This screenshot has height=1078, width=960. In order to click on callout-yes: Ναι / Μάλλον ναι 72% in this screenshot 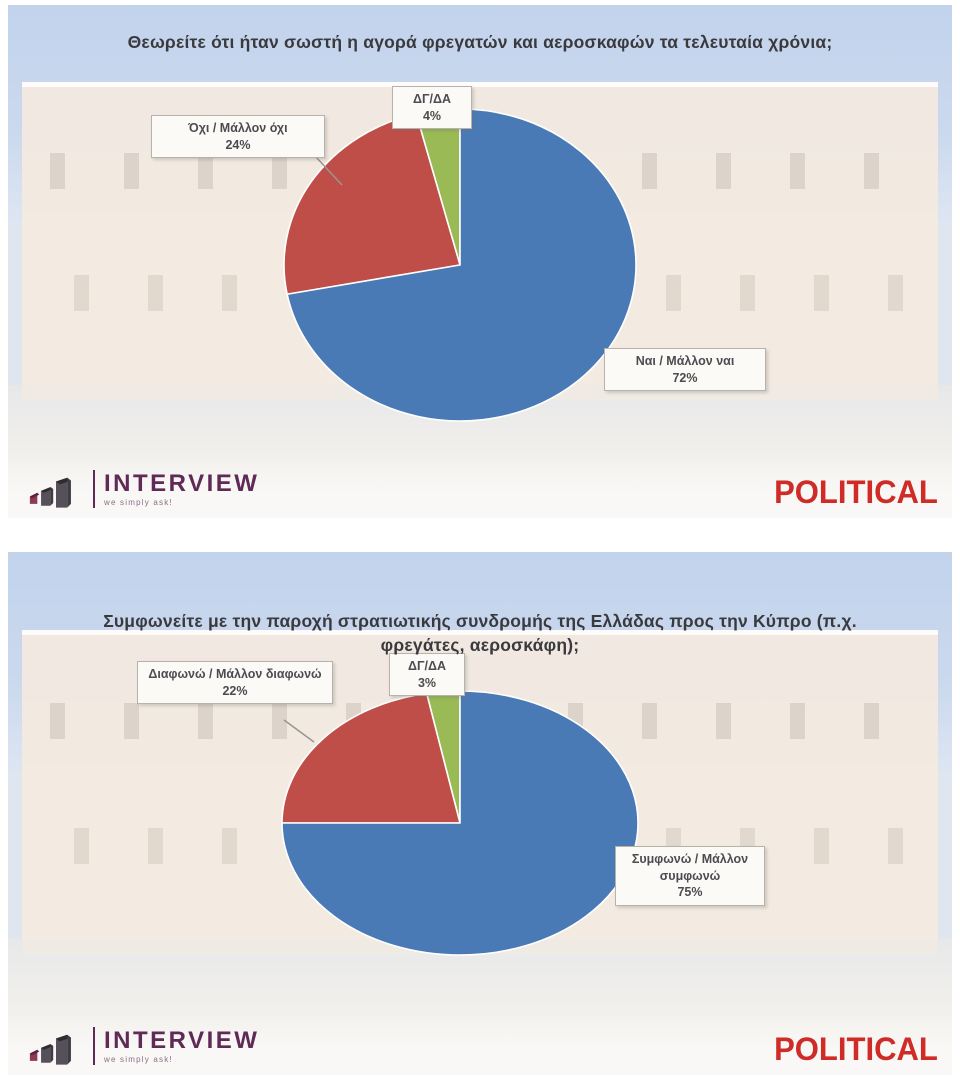, I will do `click(685, 369)`.